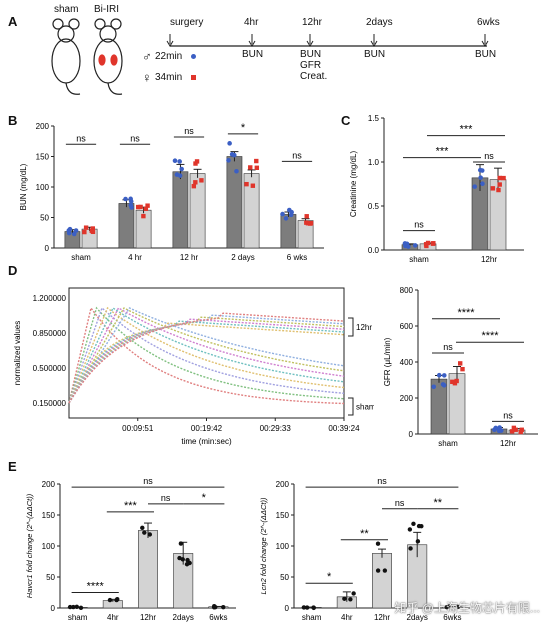 The image size is (554, 636). Describe the element at coordinates (29, 545) in the screenshot. I see `y-axis-label: Havcr1 fold change (2^-(ΔΔCt))` at that location.